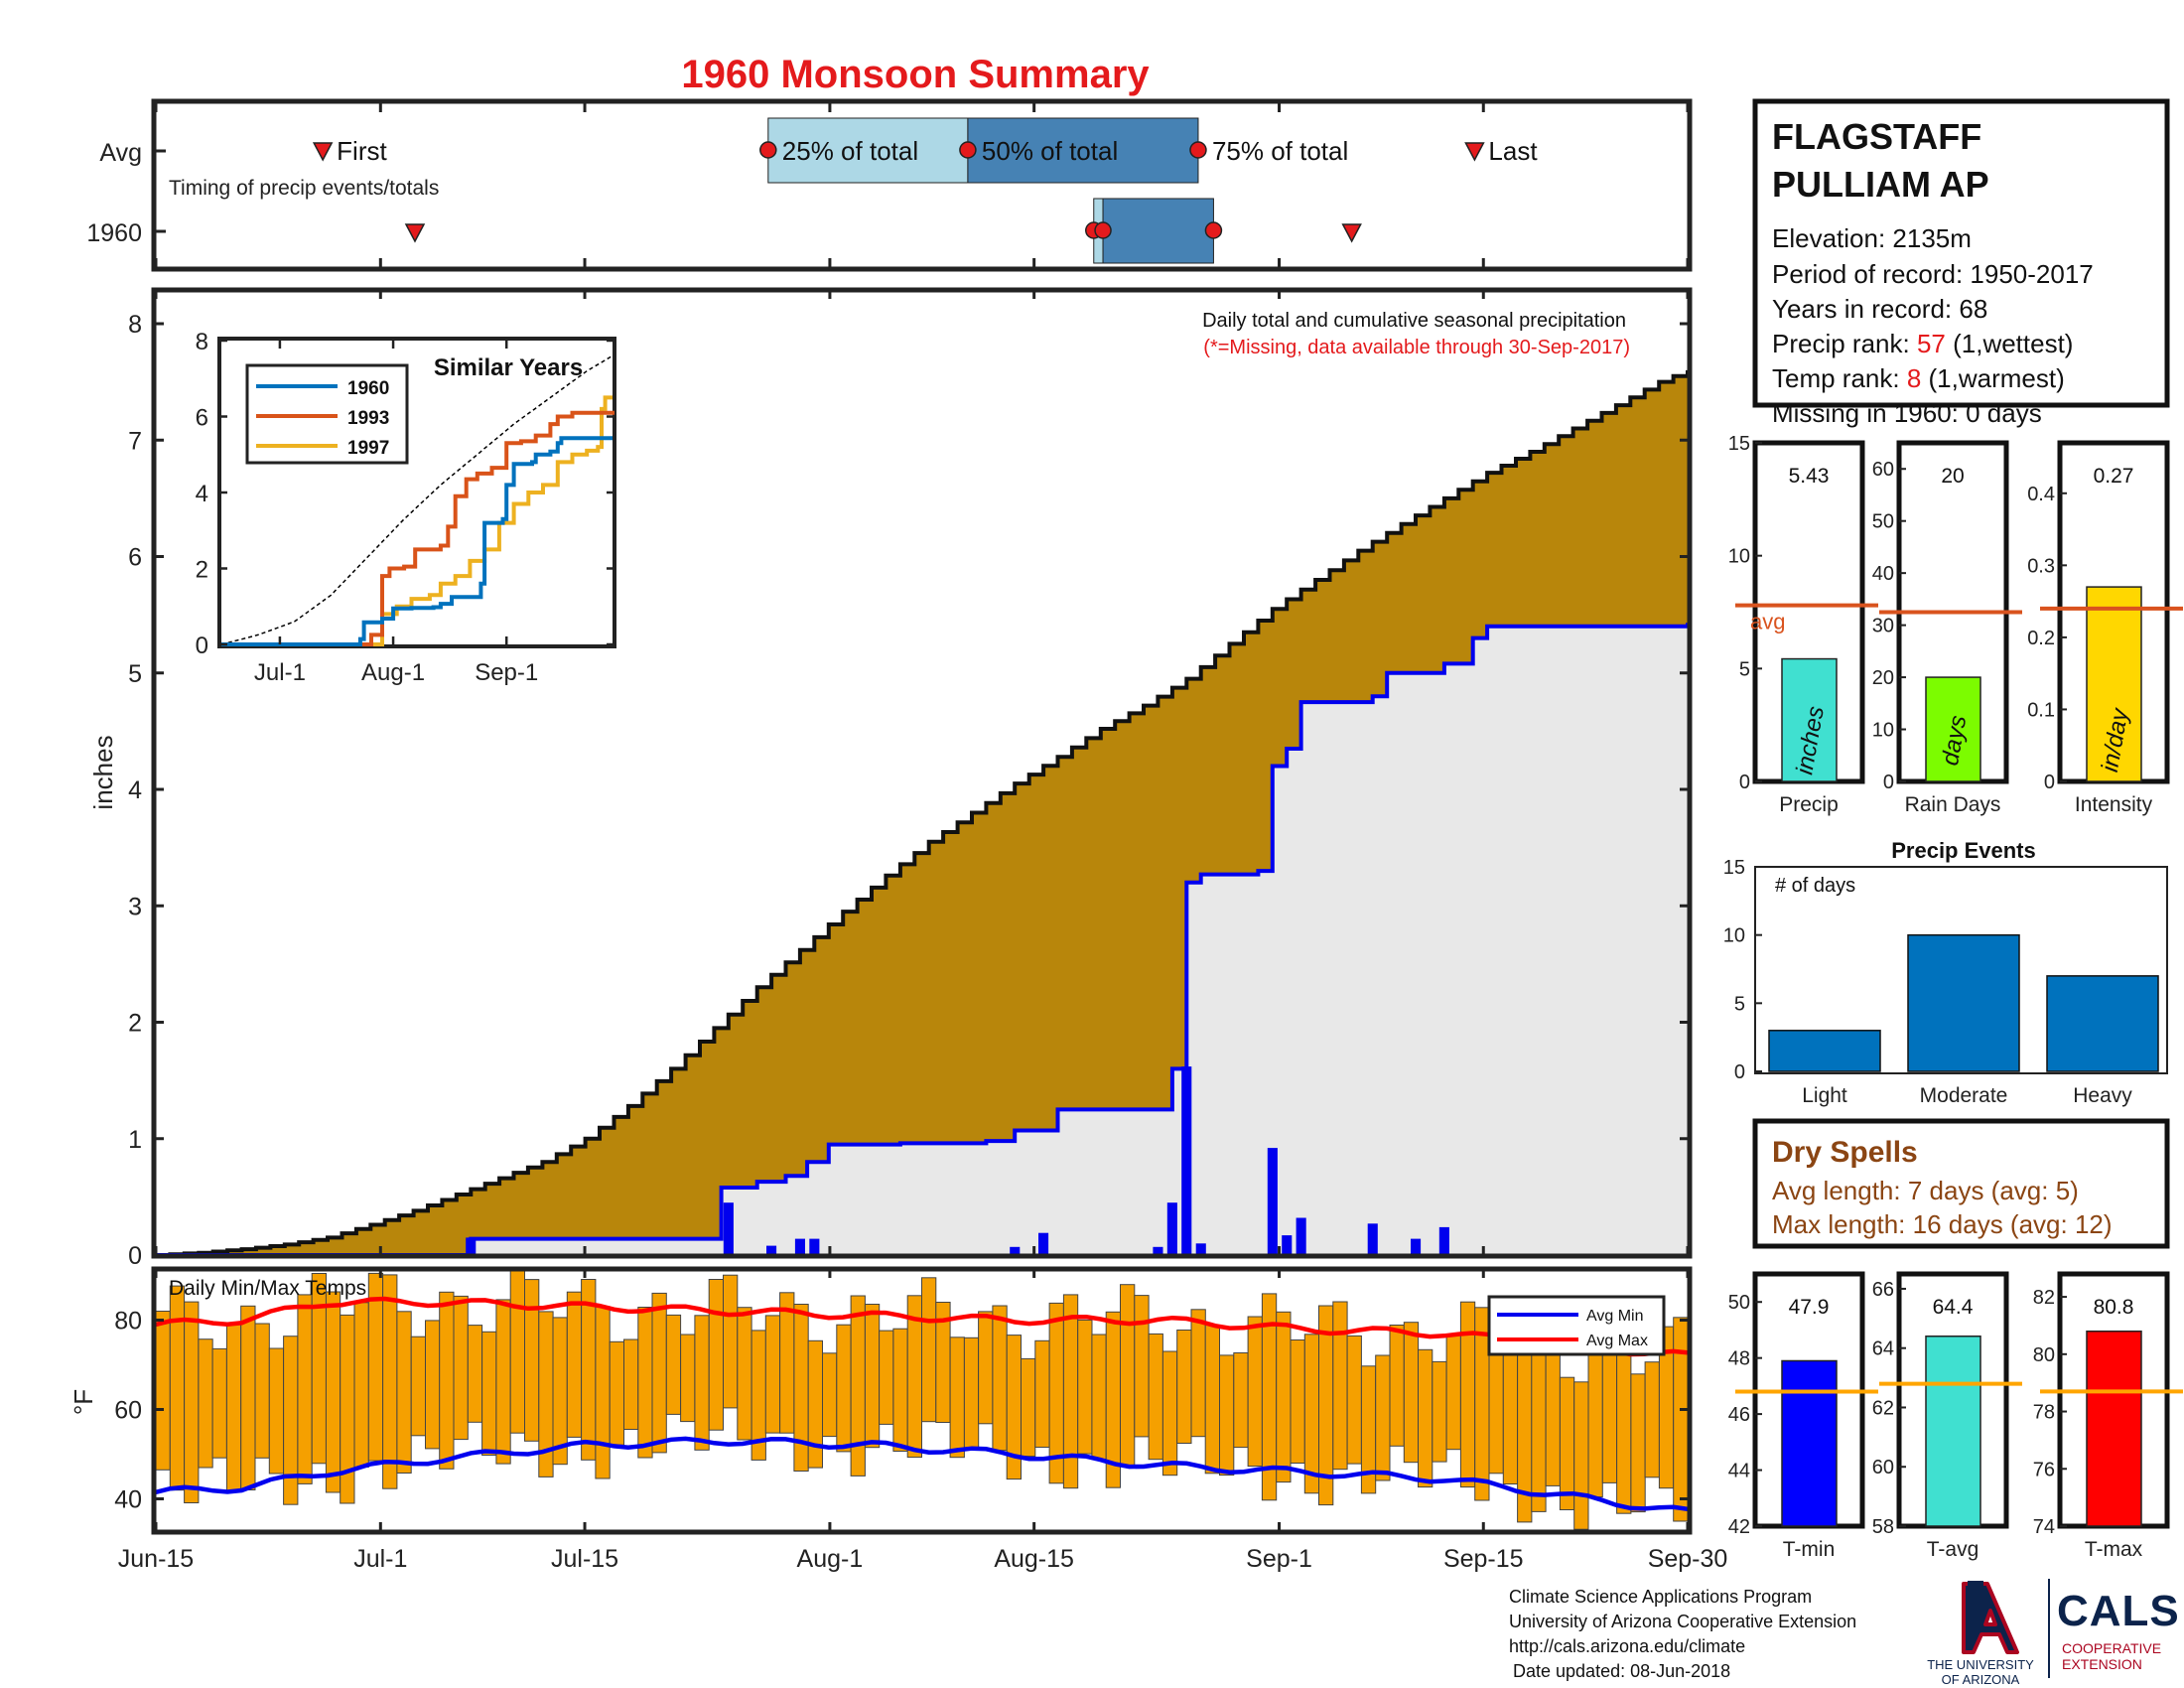 Image resolution: width=2184 pixels, height=1688 pixels. Describe the element at coordinates (1931, 343) in the screenshot. I see `precip-rank-value: 57` at that location.